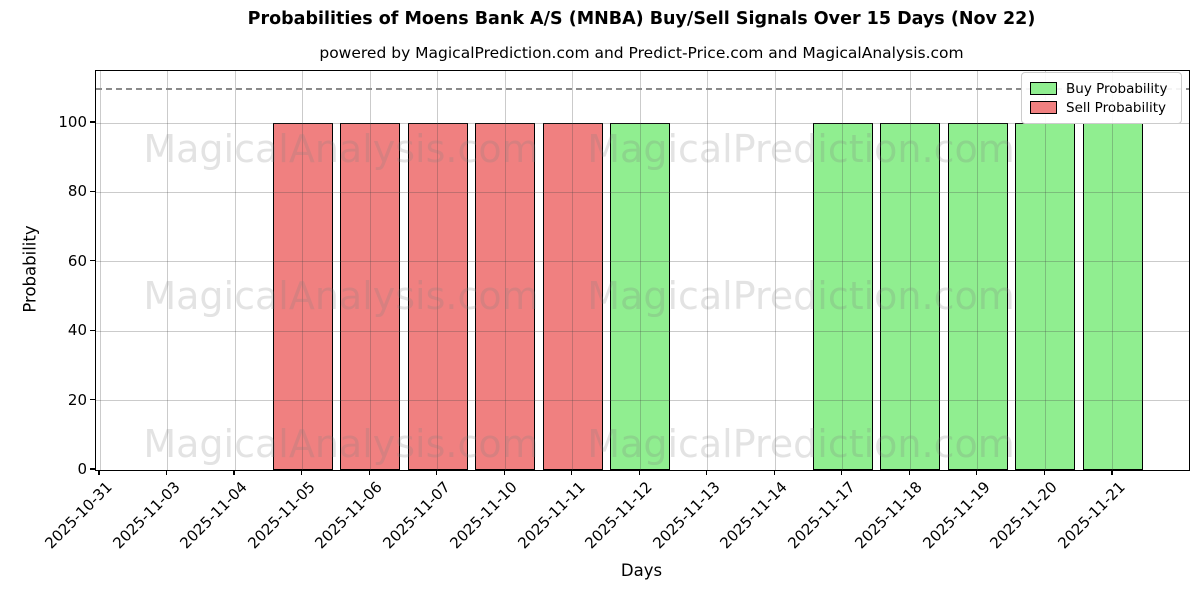 This screenshot has height=600, width=1200. I want to click on y-tick-label: 80, so click(77, 191).